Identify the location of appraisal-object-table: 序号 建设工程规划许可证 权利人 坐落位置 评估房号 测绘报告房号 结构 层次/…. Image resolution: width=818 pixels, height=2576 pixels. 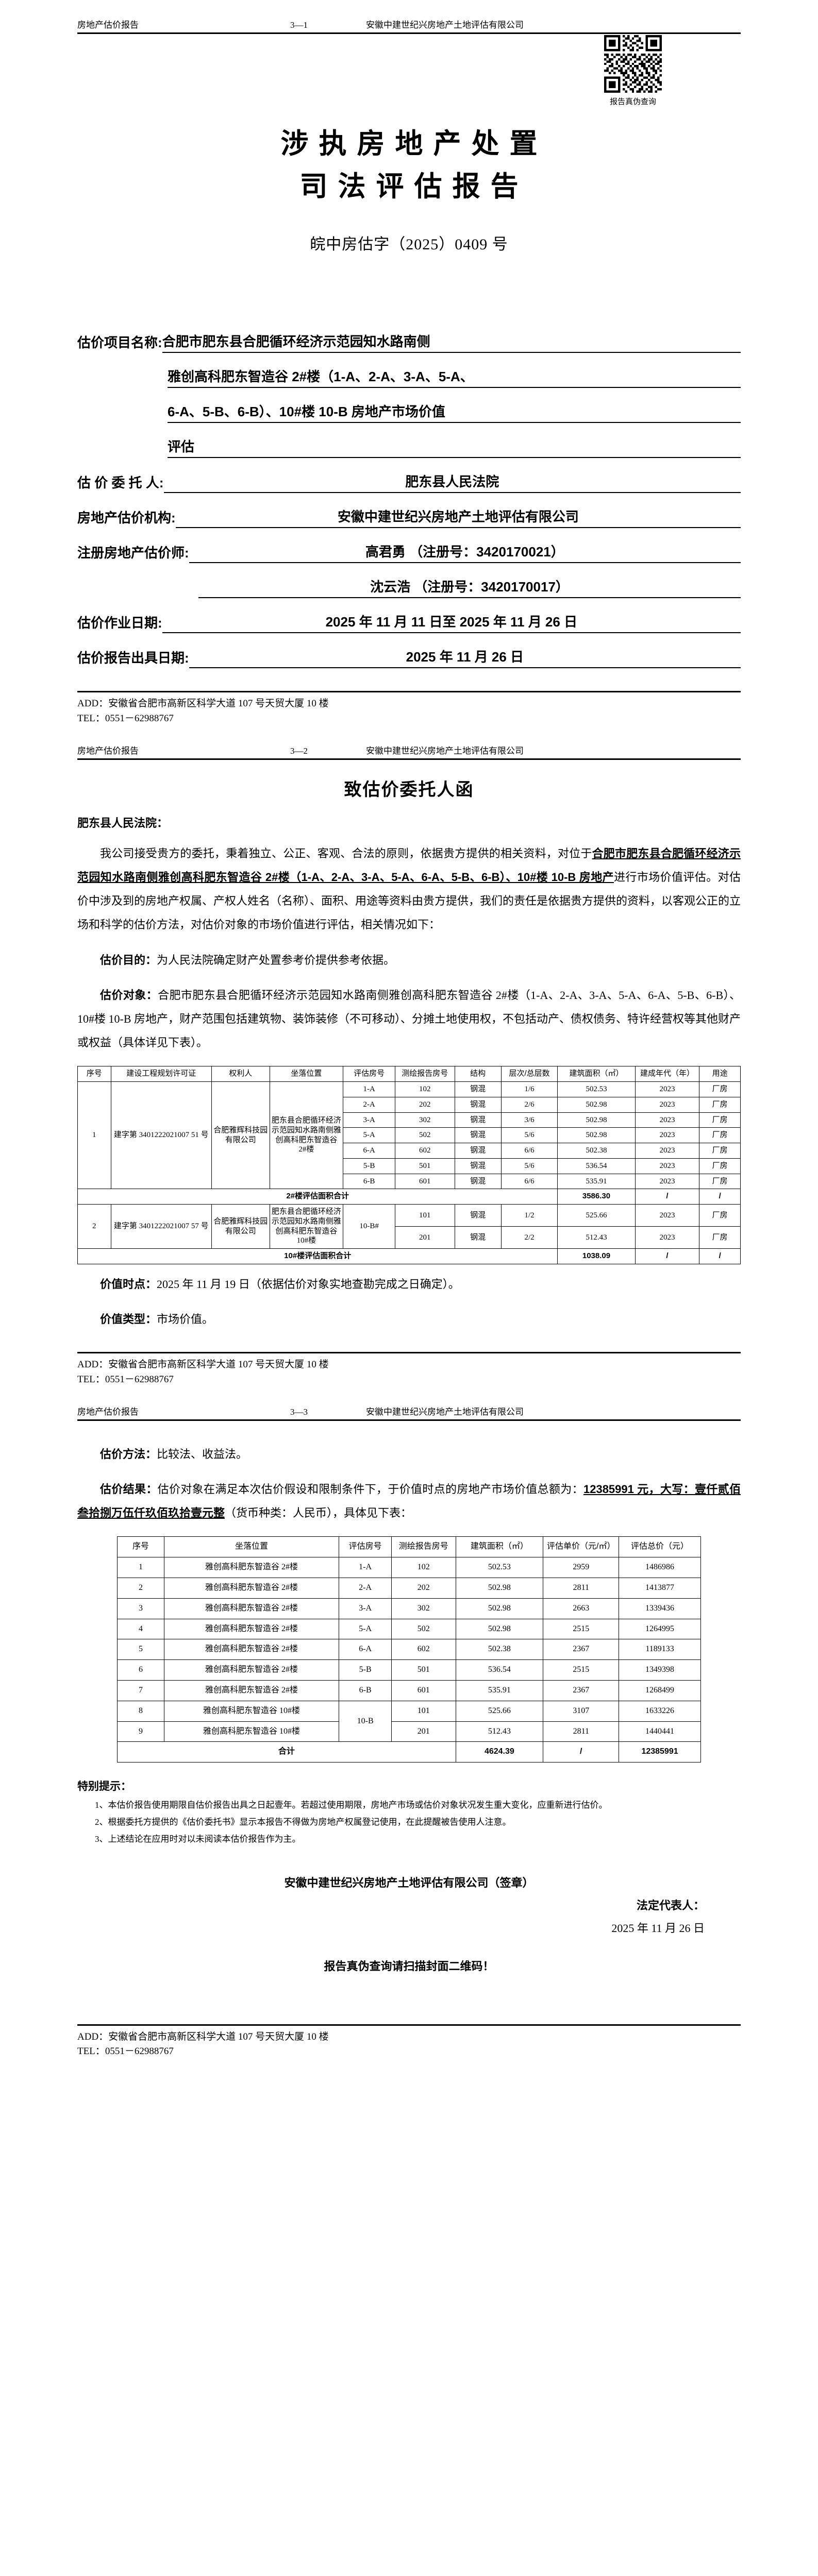
(409, 1165).